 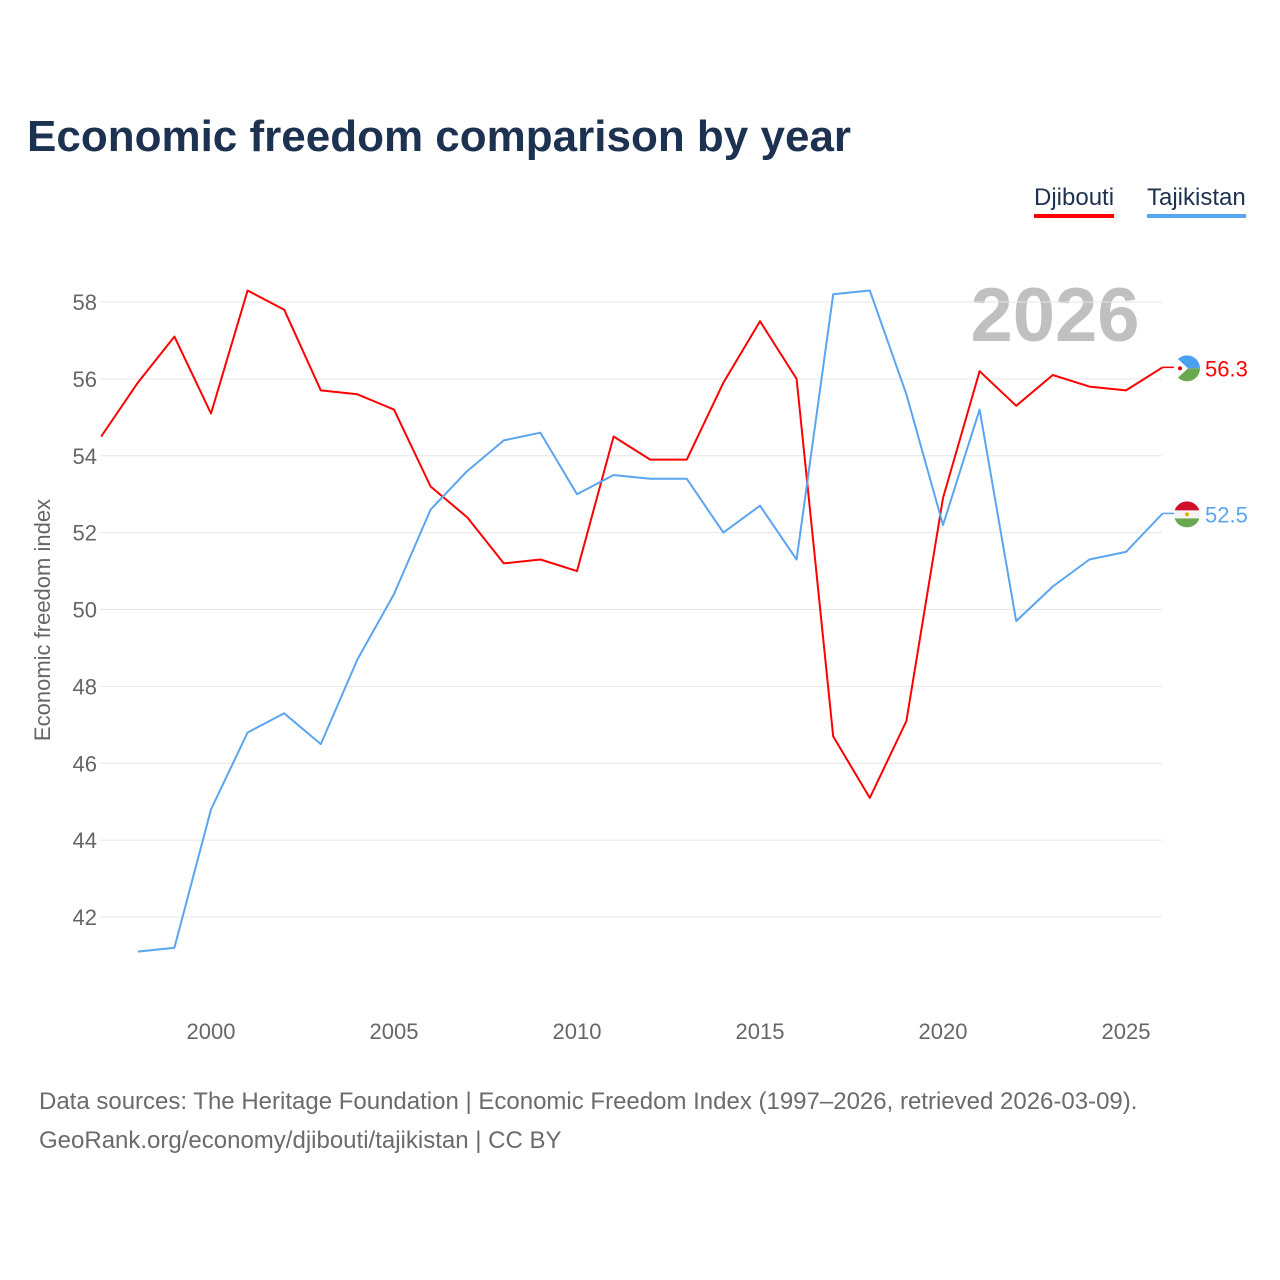 What do you see at coordinates (42, 620) in the screenshot?
I see `y-axis-label: Economic freedom index` at bounding box center [42, 620].